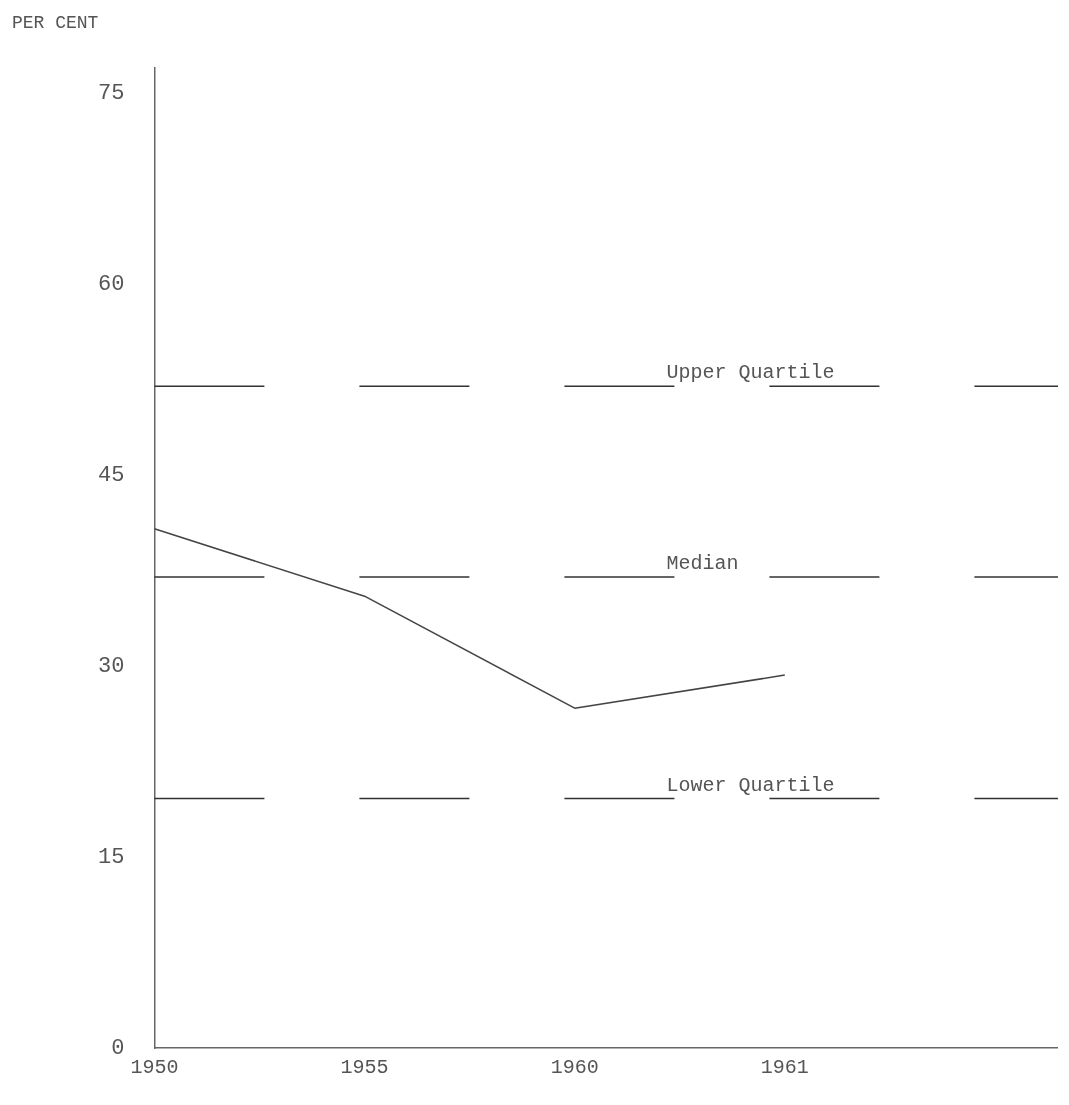  Describe the element at coordinates (111, 667) in the screenshot. I see `y-tick-label: 30` at that location.